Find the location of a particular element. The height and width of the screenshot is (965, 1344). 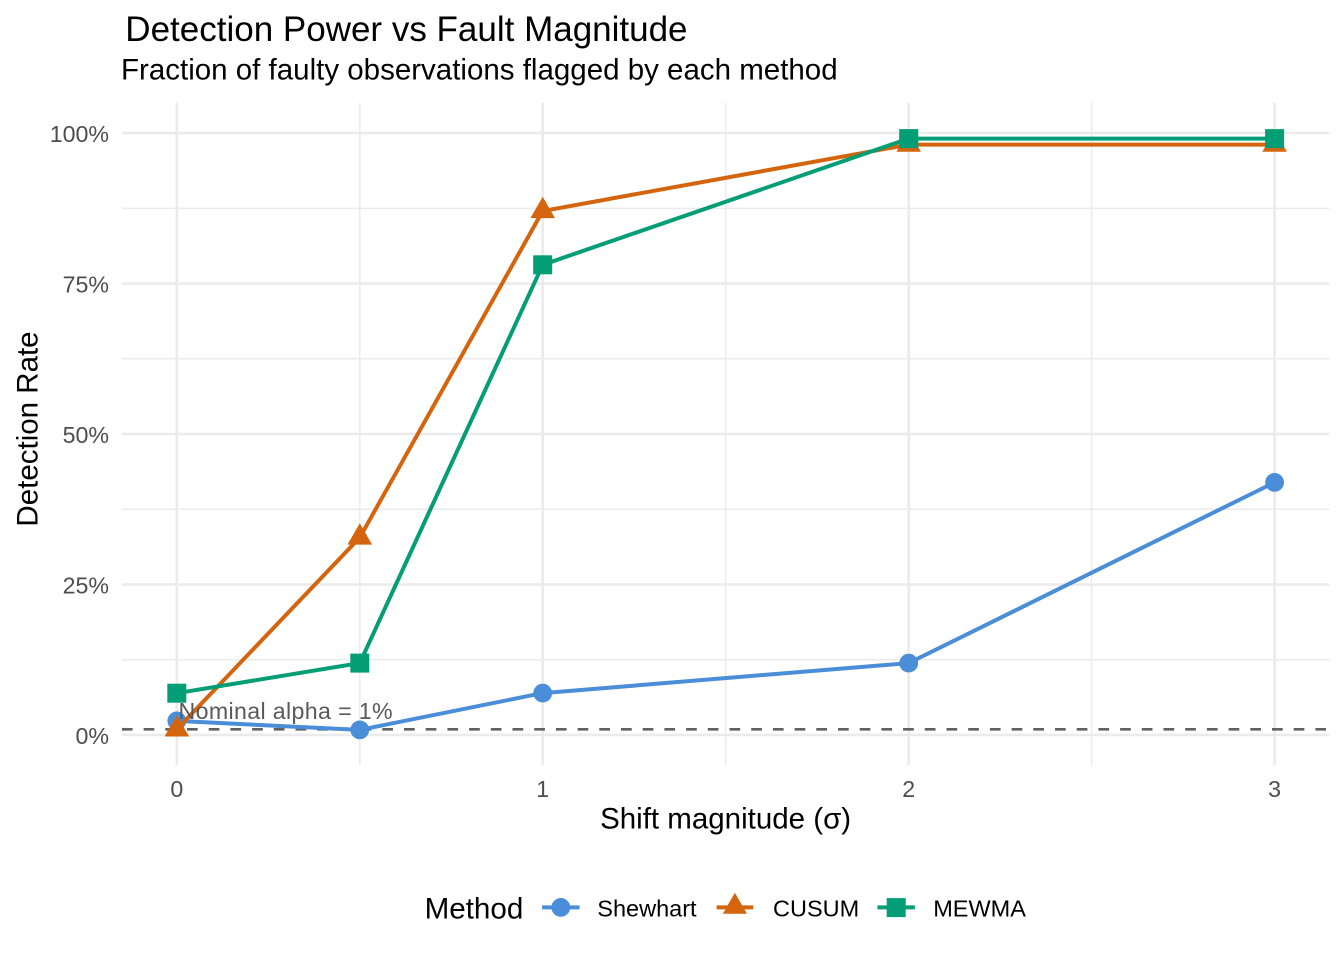

svg-text: 0% is located at coordinates (92, 736).